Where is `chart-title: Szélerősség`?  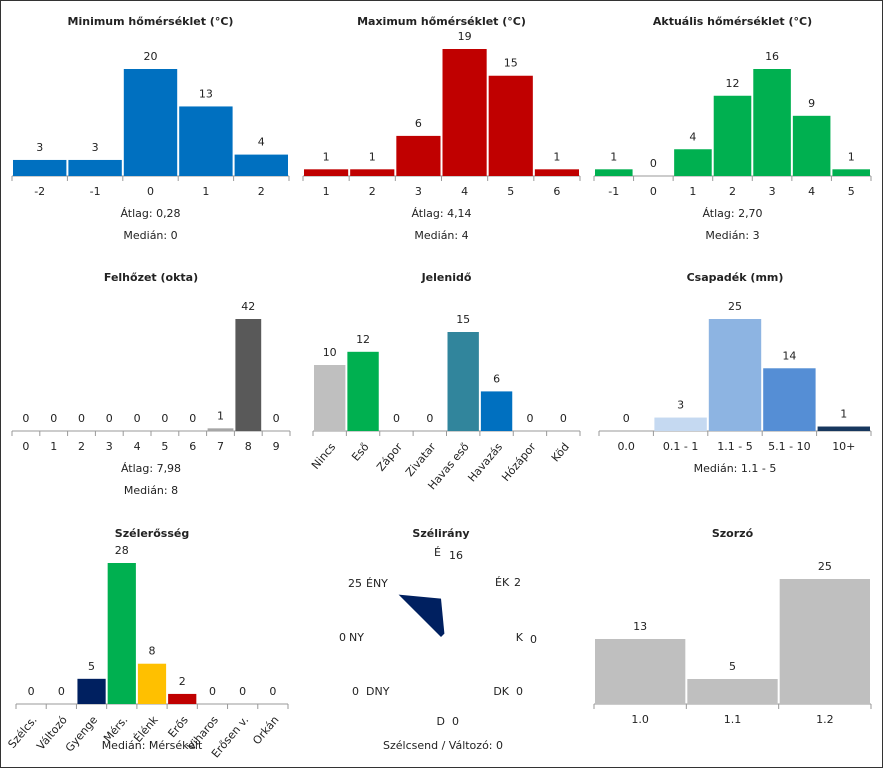
chart-title: Szélerősség is located at coordinates (152, 533).